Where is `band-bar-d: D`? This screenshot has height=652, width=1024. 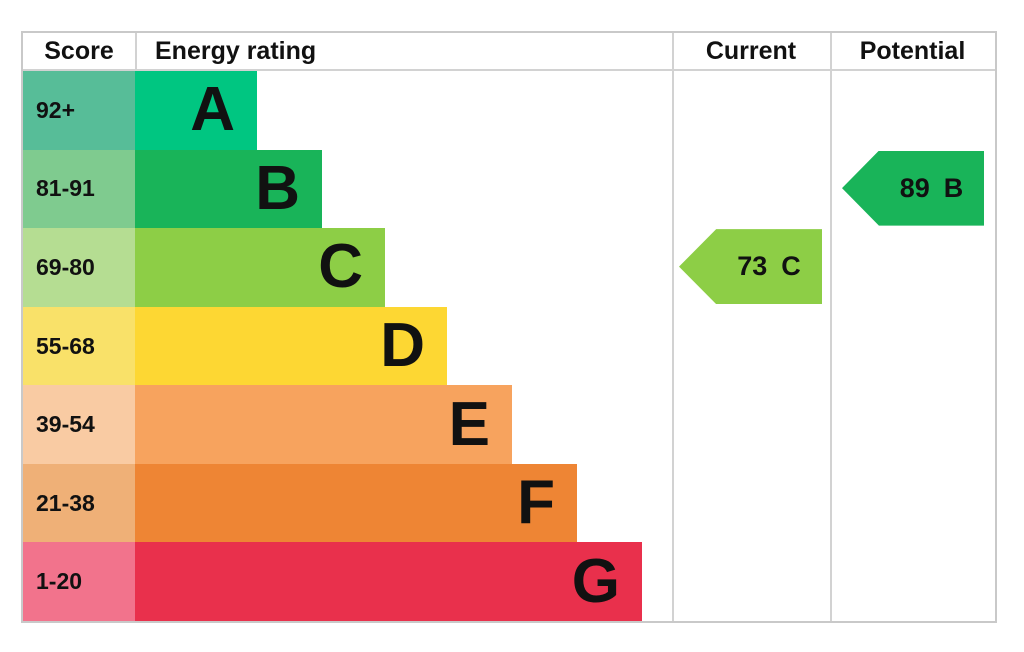 band-bar-d: D is located at coordinates (291, 346).